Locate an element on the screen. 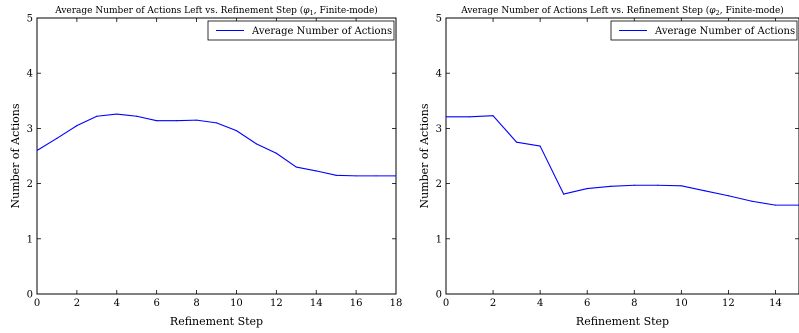  x-tick-label: 16 is located at coordinates (356, 303).